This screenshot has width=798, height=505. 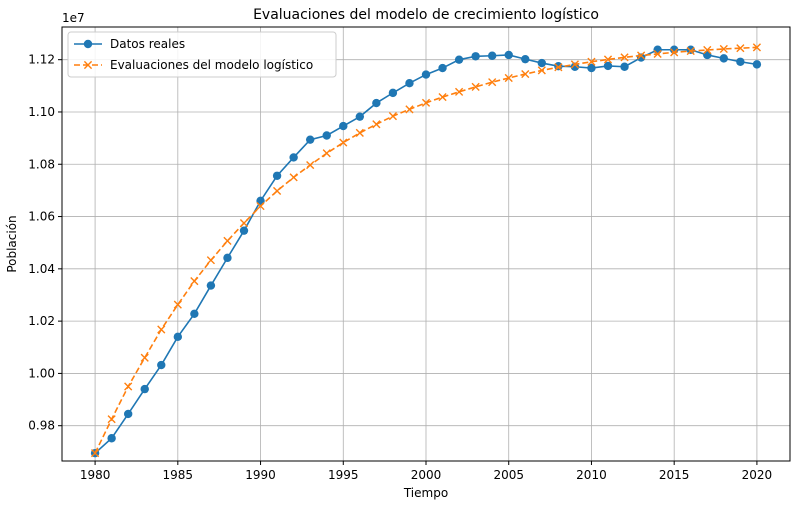 What do you see at coordinates (260, 475) in the screenshot?
I see `x-tick-label: 1990` at bounding box center [260, 475].